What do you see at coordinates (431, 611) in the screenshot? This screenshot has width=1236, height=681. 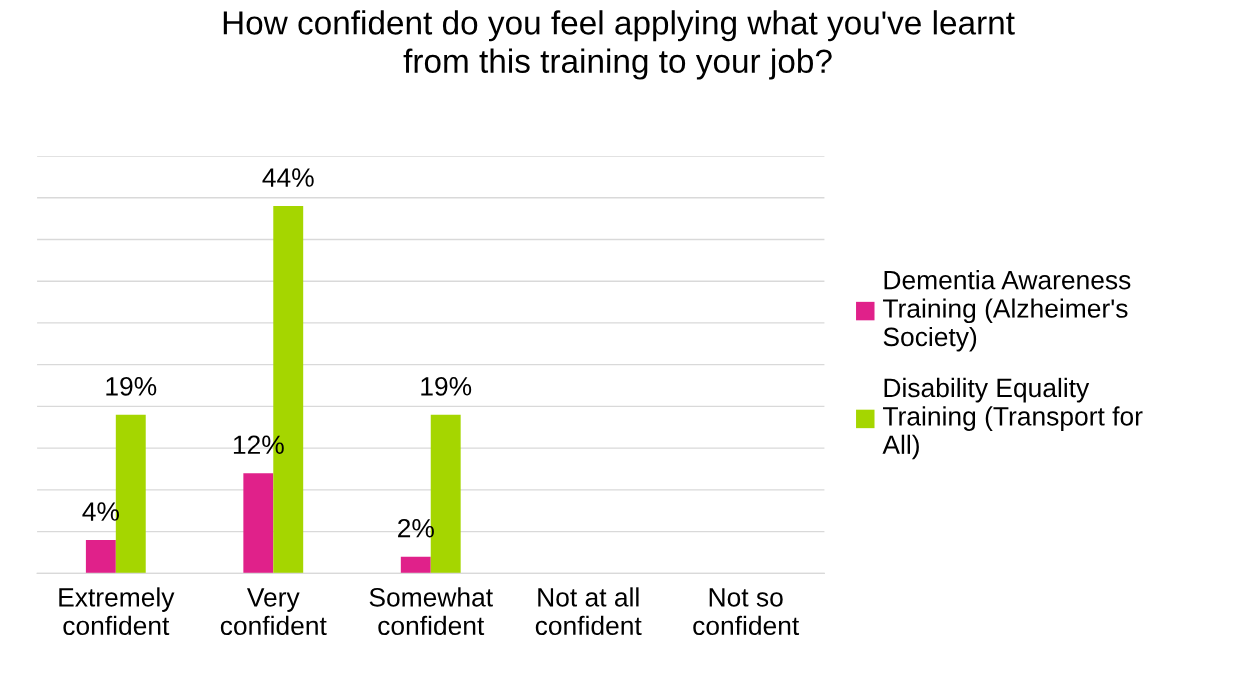 I see `x-tick-label: Somewhat confident` at bounding box center [431, 611].